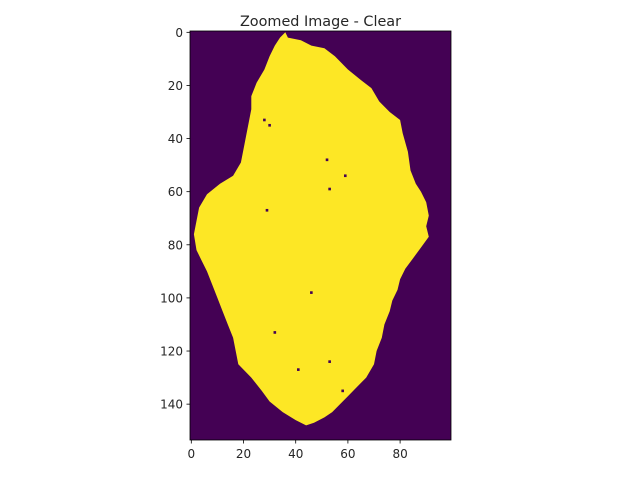 This screenshot has width=640, height=480. What do you see at coordinates (295, 454) in the screenshot?
I see `x-tick-label: 40` at bounding box center [295, 454].